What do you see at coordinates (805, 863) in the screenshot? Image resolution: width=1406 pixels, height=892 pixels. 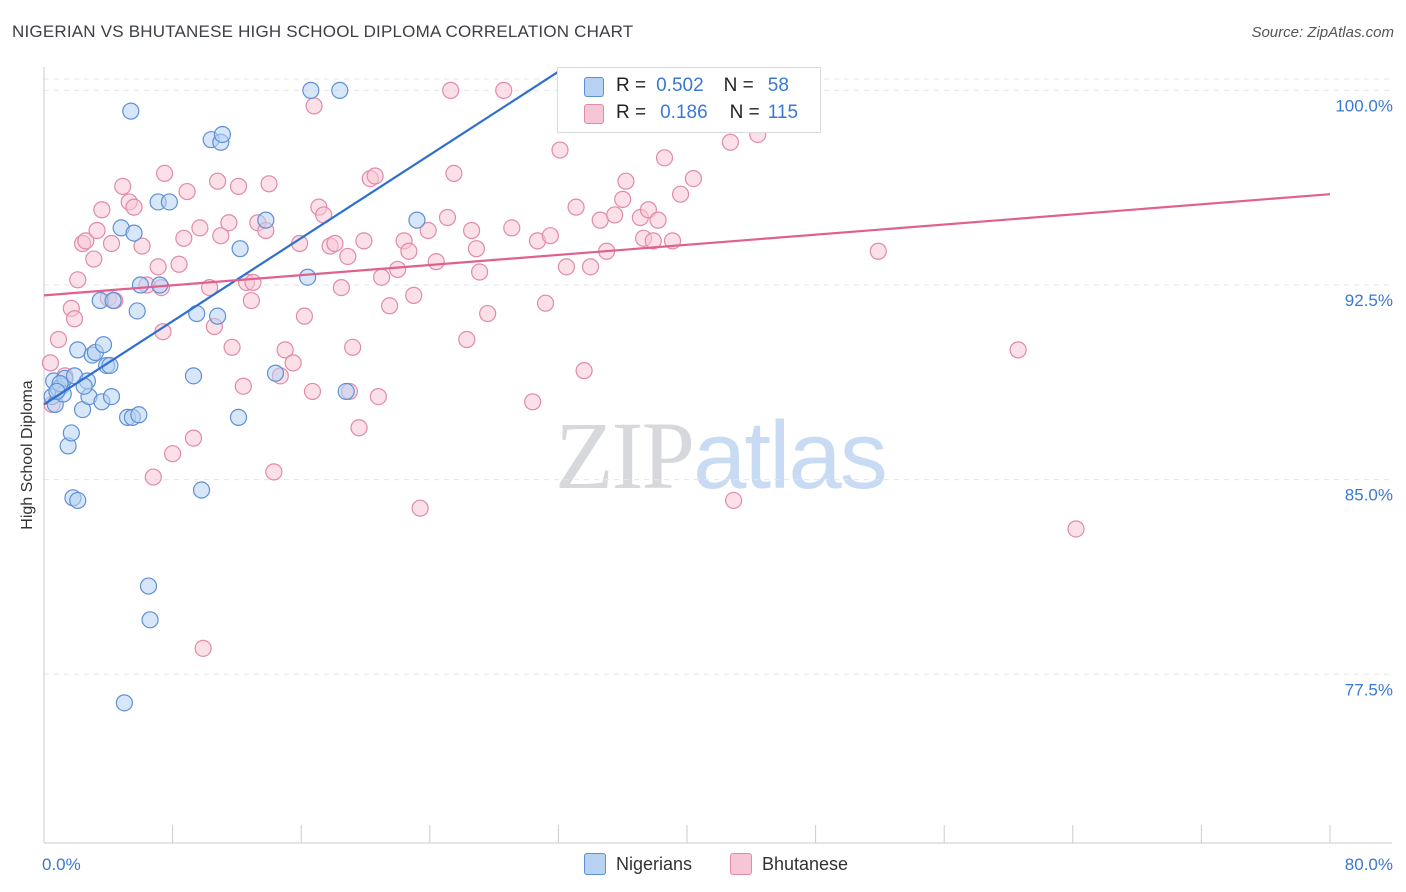 I see `series-label-bhutanese: Bhutanese` at bounding box center [805, 863].